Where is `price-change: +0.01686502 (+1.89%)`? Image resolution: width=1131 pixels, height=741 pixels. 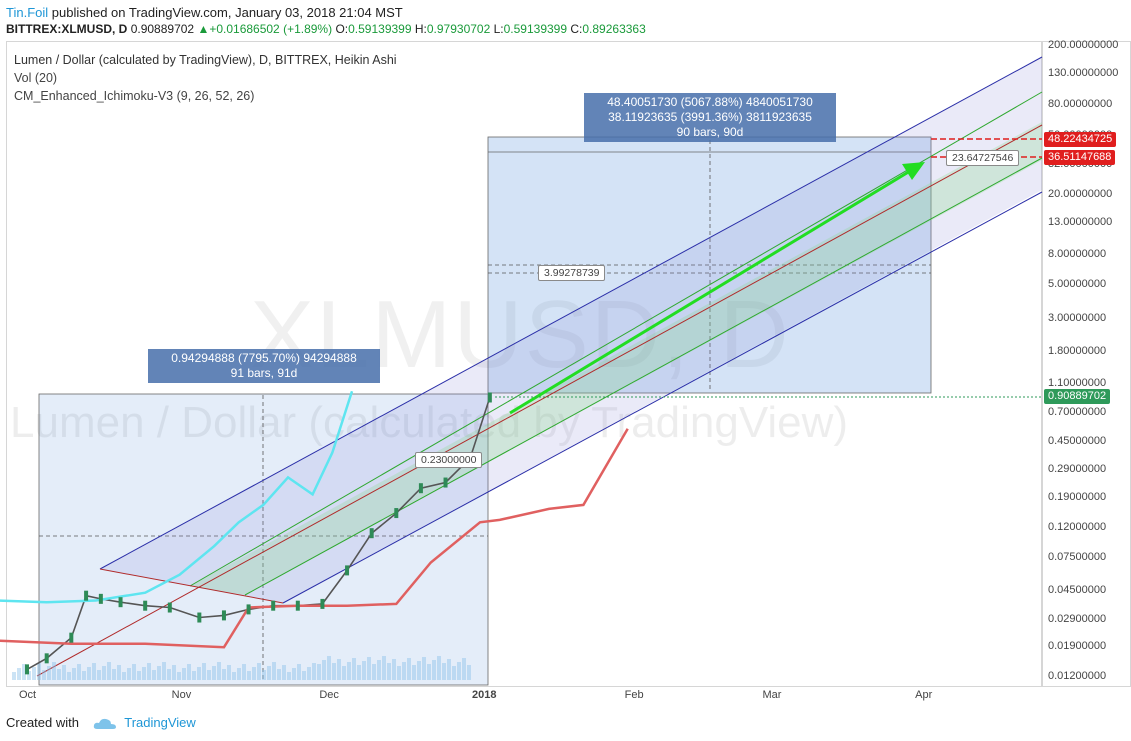 price-change: +0.01686502 (+1.89%) is located at coordinates (271, 29).